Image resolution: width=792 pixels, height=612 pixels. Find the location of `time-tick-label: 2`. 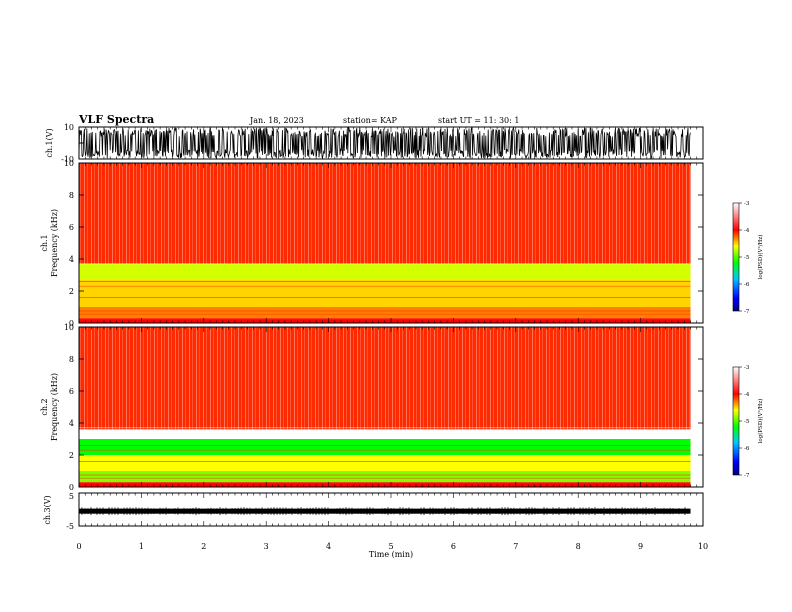

time-tick-label: 2 is located at coordinates (203, 546).